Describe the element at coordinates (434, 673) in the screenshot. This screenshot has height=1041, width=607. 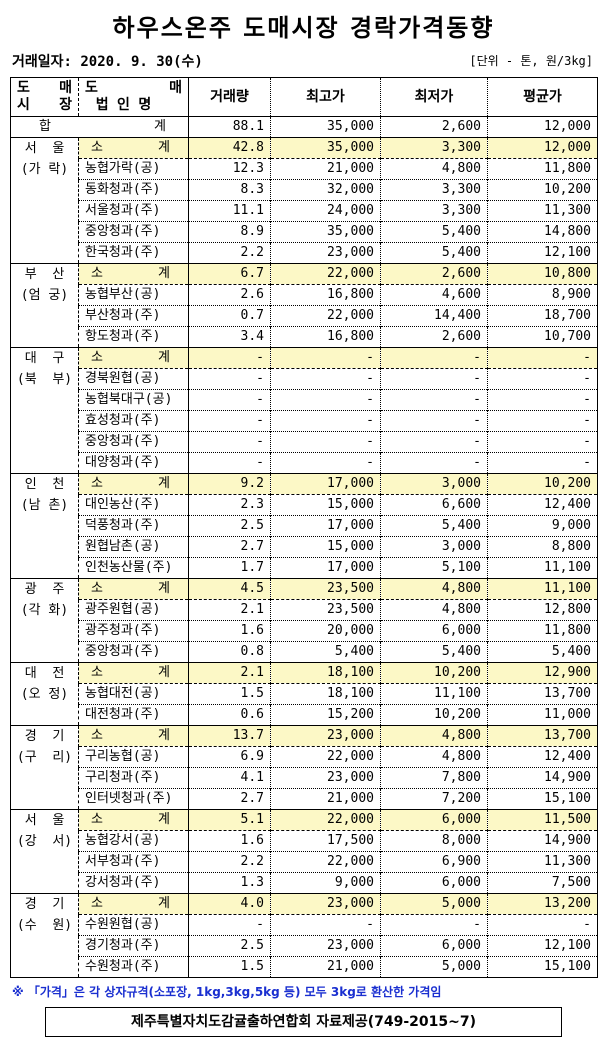
I see `min-cell: 10,200` at that location.